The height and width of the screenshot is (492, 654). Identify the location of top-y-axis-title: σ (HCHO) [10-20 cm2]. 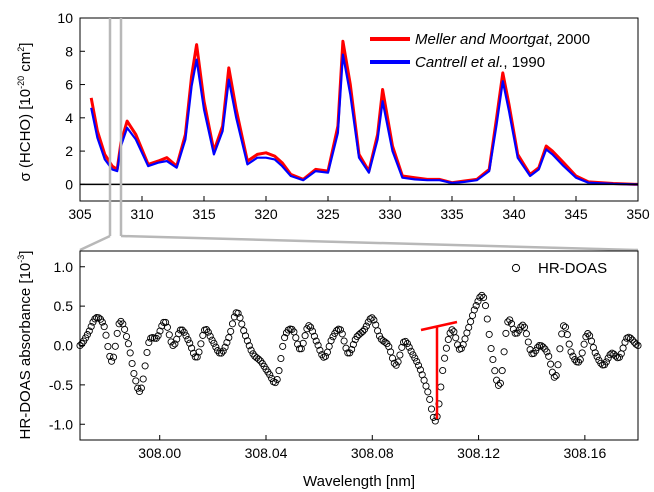
(25, 112).